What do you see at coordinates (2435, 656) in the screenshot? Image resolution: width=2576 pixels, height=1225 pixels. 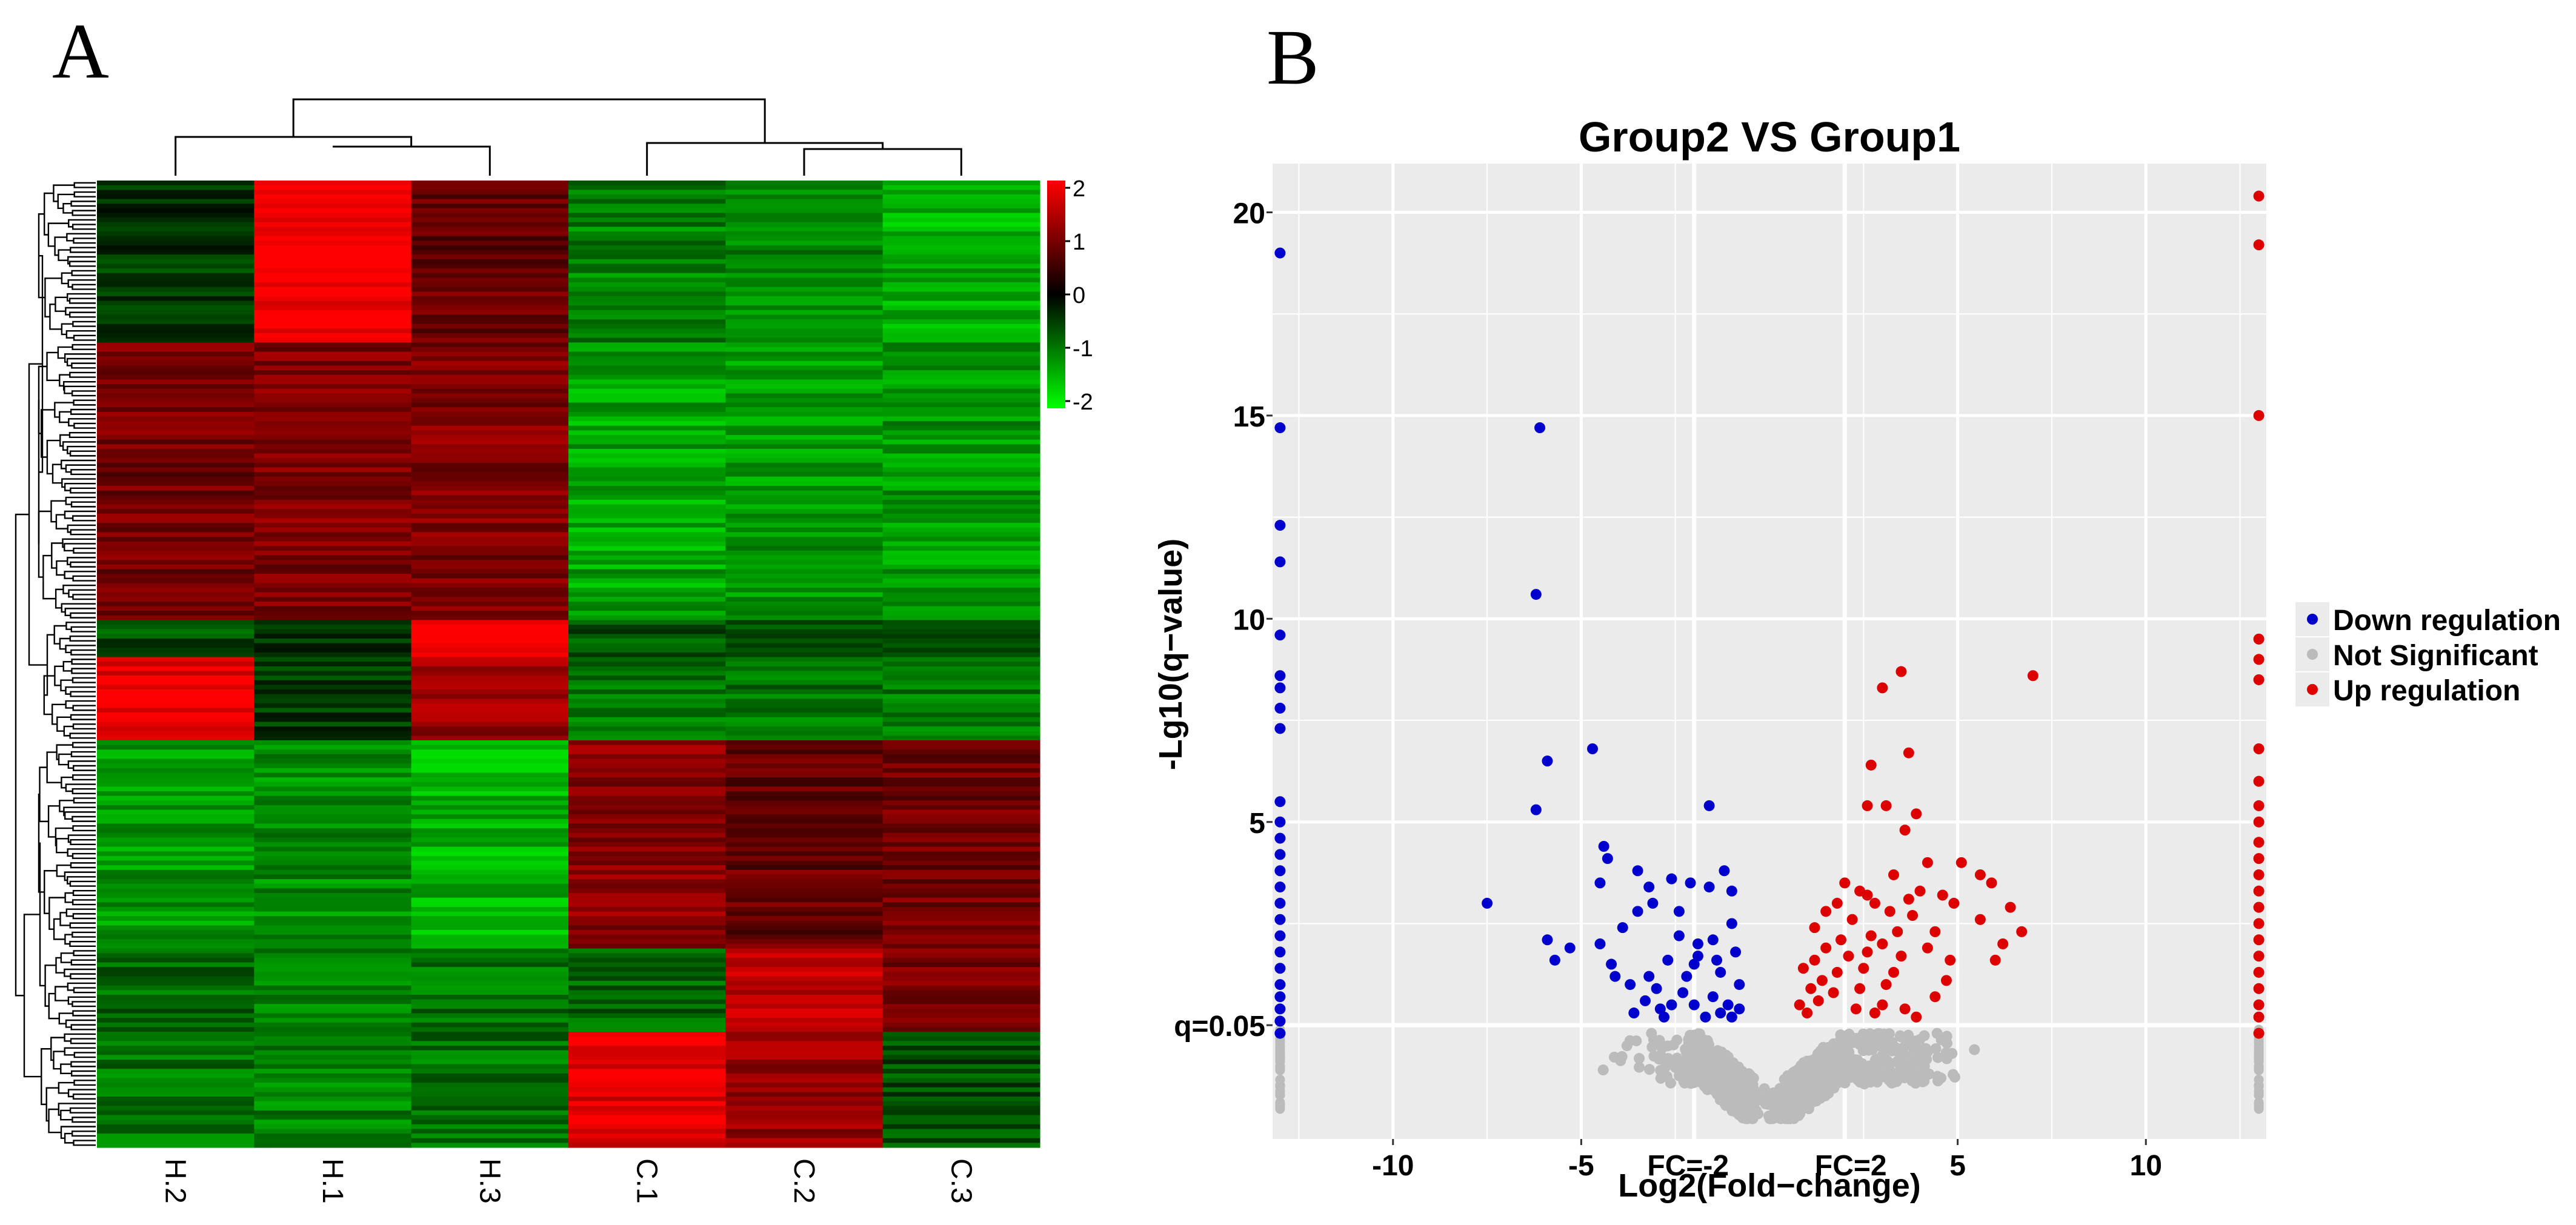 I see `legend-label-ns: Not Significant` at bounding box center [2435, 656].